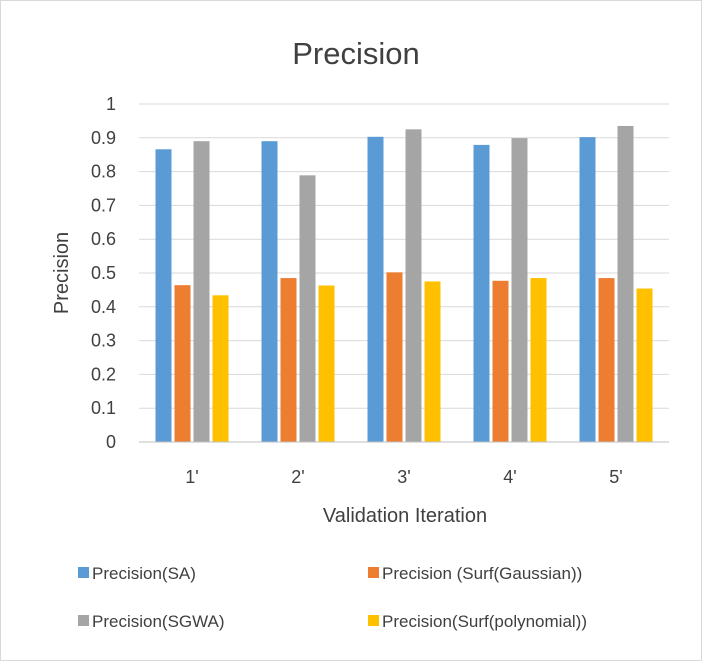 The image size is (702, 661). Describe the element at coordinates (111, 104) in the screenshot. I see `y-tick-label: 1` at that location.